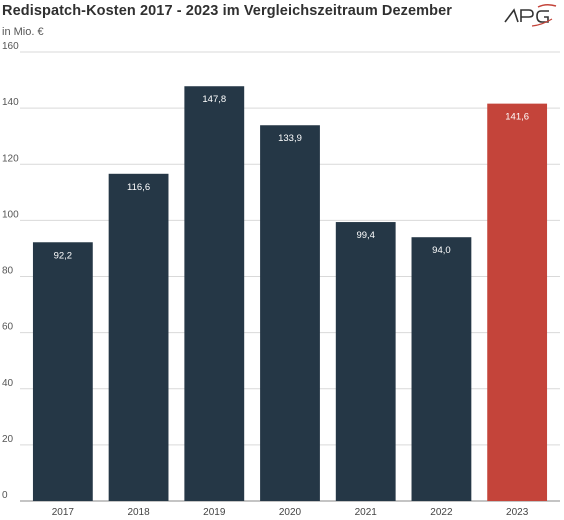  I want to click on data-label: 116,6, so click(138, 187).